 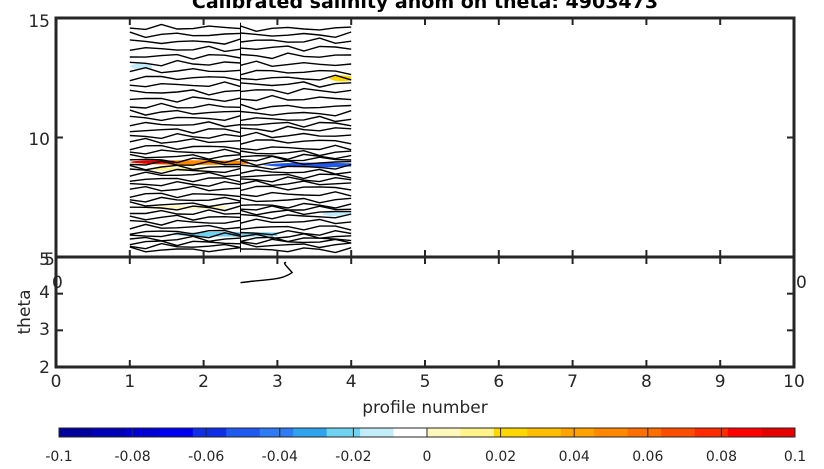 I want to click on lower-xtick-label: 2, so click(x=203, y=382).